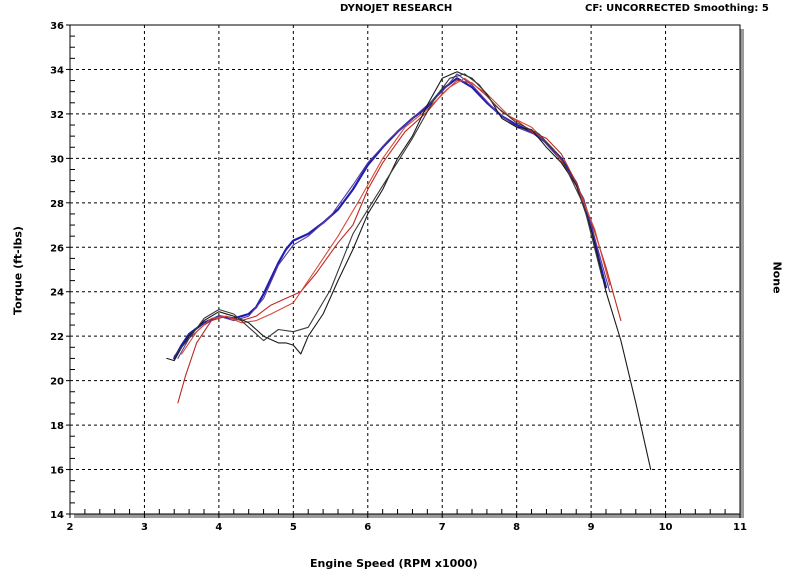 This screenshot has height=579, width=800. I want to click on x-tick-label: 10, so click(666, 527).